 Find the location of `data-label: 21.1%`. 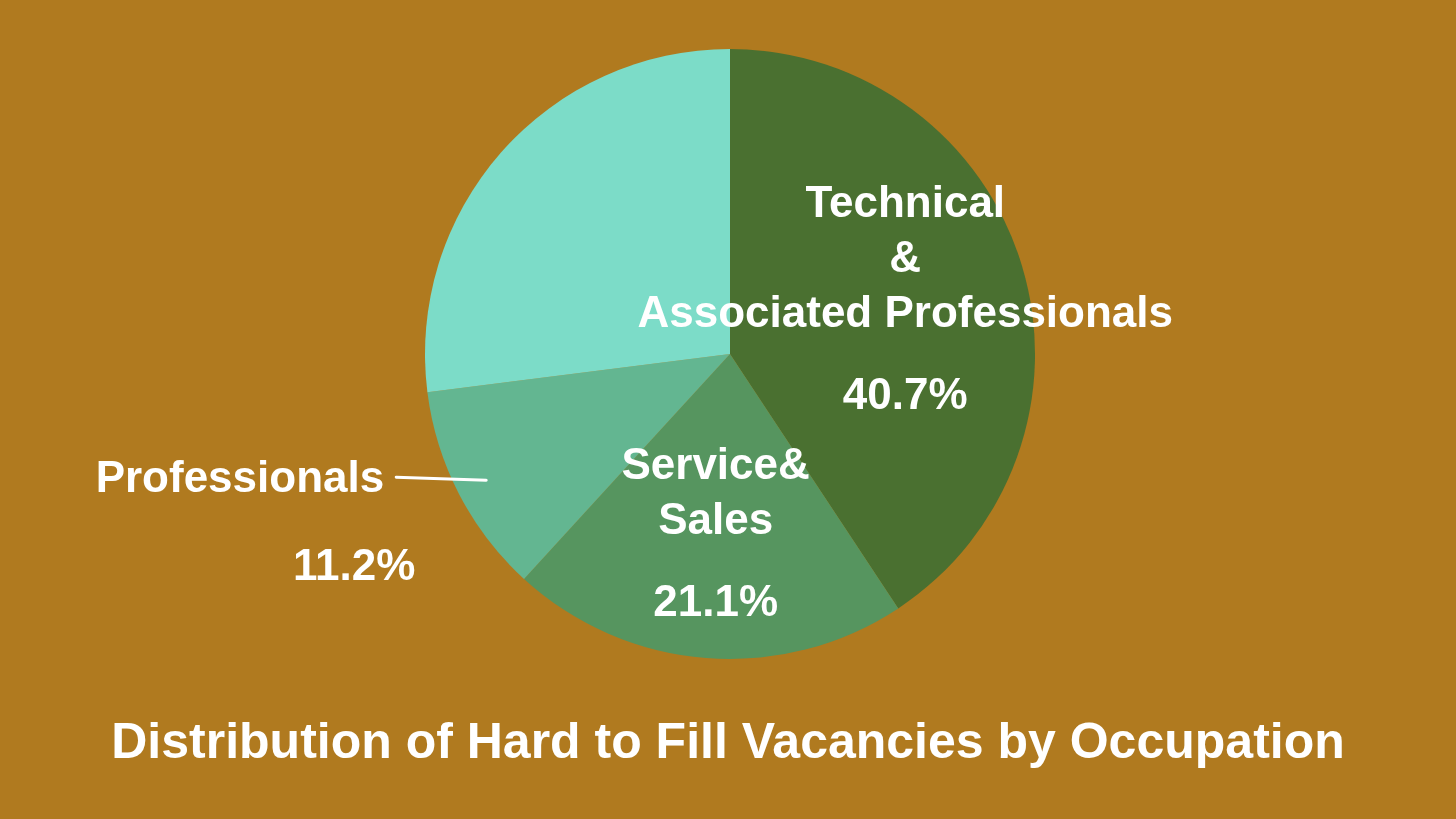

data-label: 21.1% is located at coordinates (716, 601).